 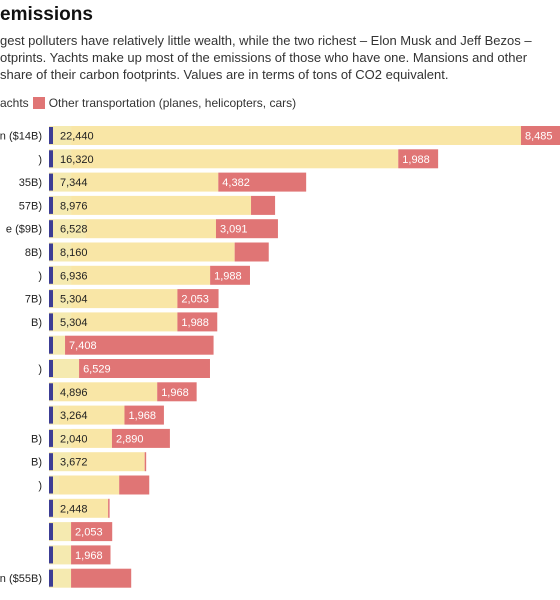 I want to click on bar-yacht-value: 6,936, so click(x=74, y=276).